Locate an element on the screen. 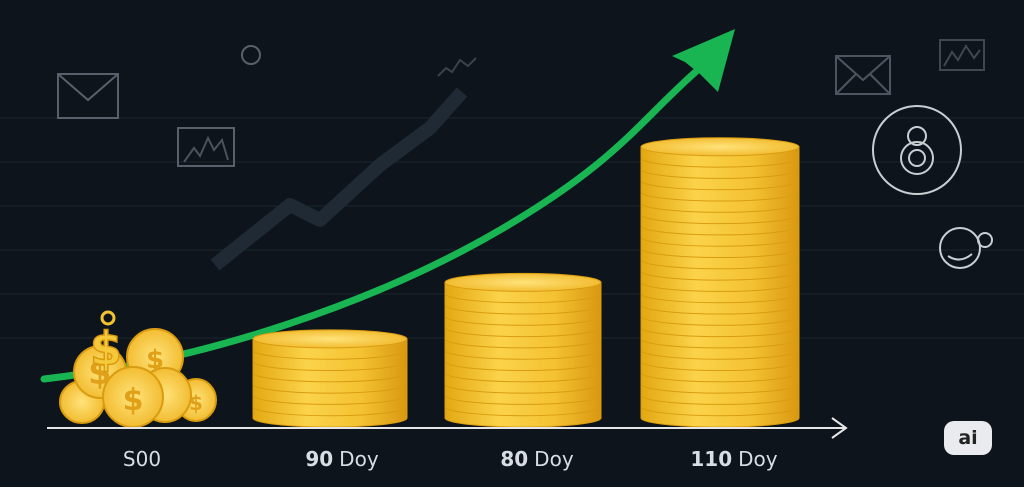  background-trend-line is located at coordinates (339, 179).